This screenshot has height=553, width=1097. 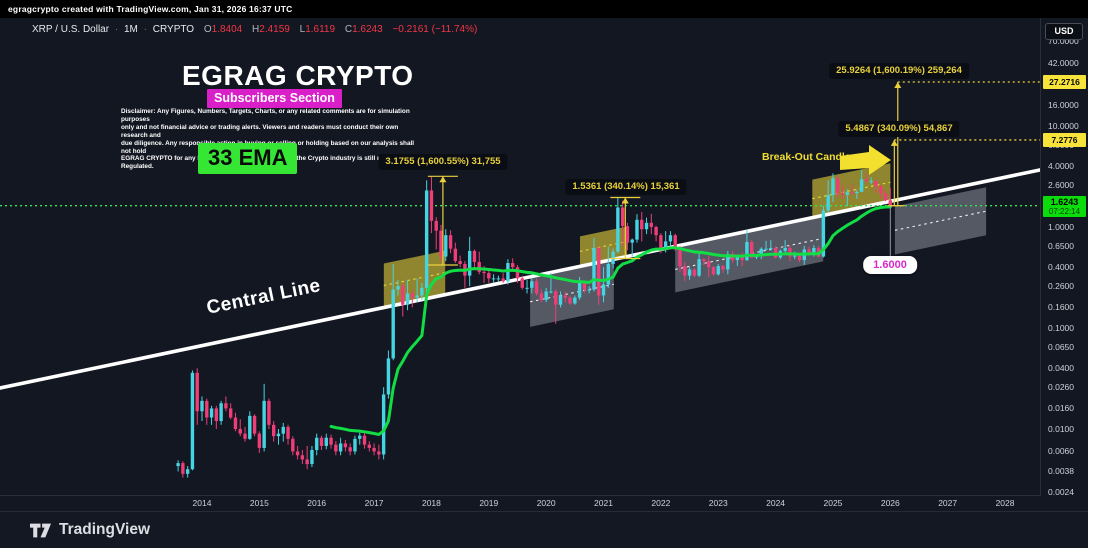 What do you see at coordinates (1063, 105) in the screenshot?
I see `price-tick-label: 16.0000` at bounding box center [1063, 105].